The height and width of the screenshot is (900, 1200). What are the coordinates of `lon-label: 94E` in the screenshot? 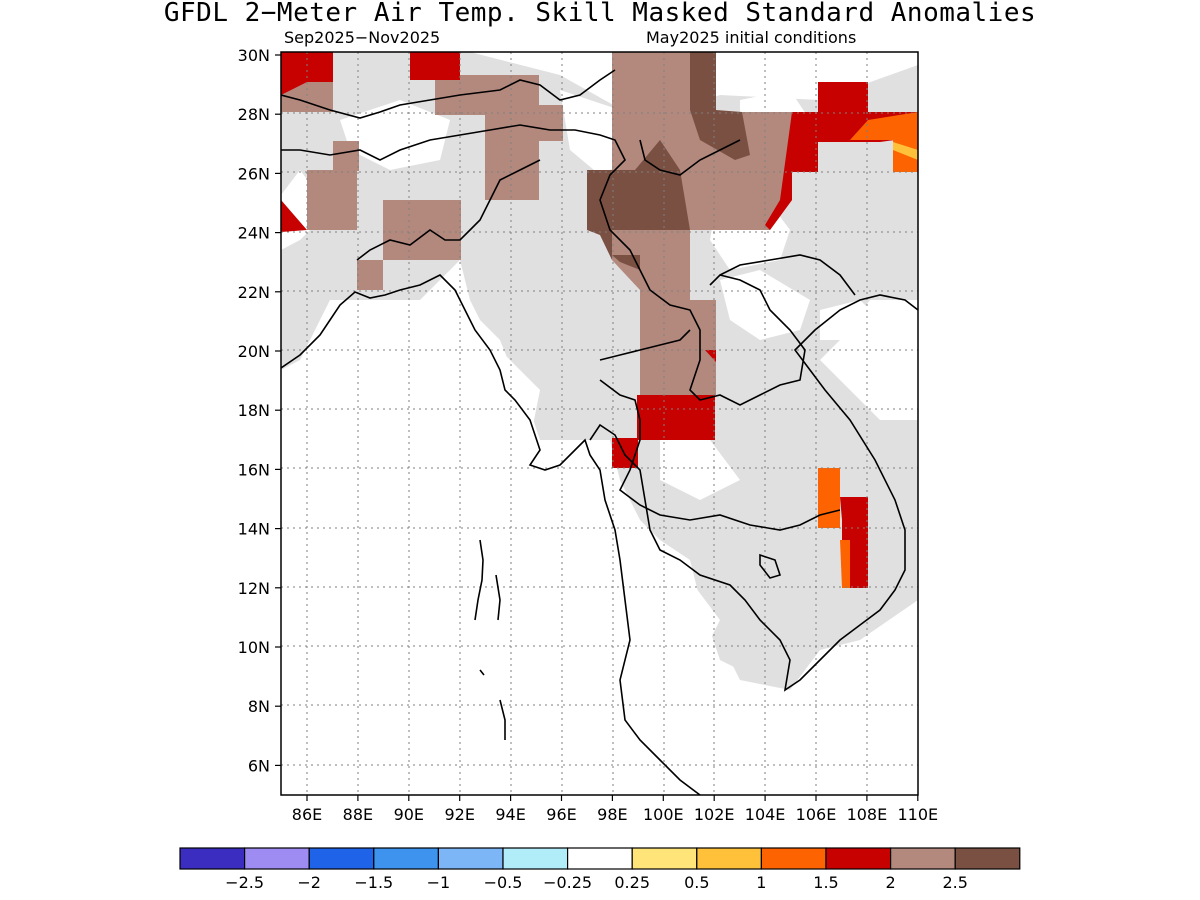 It's located at (510, 814).